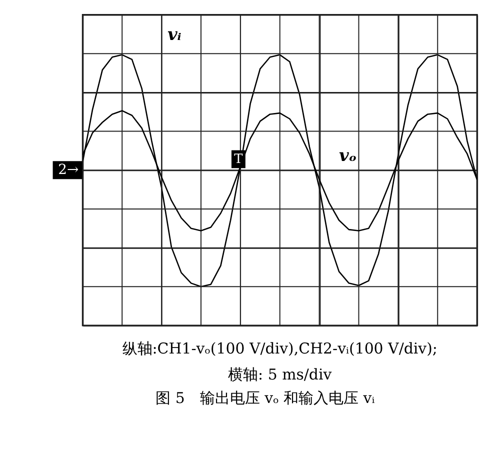 This screenshot has height=470, width=489. I want to click on annotation: T, so click(239, 160).